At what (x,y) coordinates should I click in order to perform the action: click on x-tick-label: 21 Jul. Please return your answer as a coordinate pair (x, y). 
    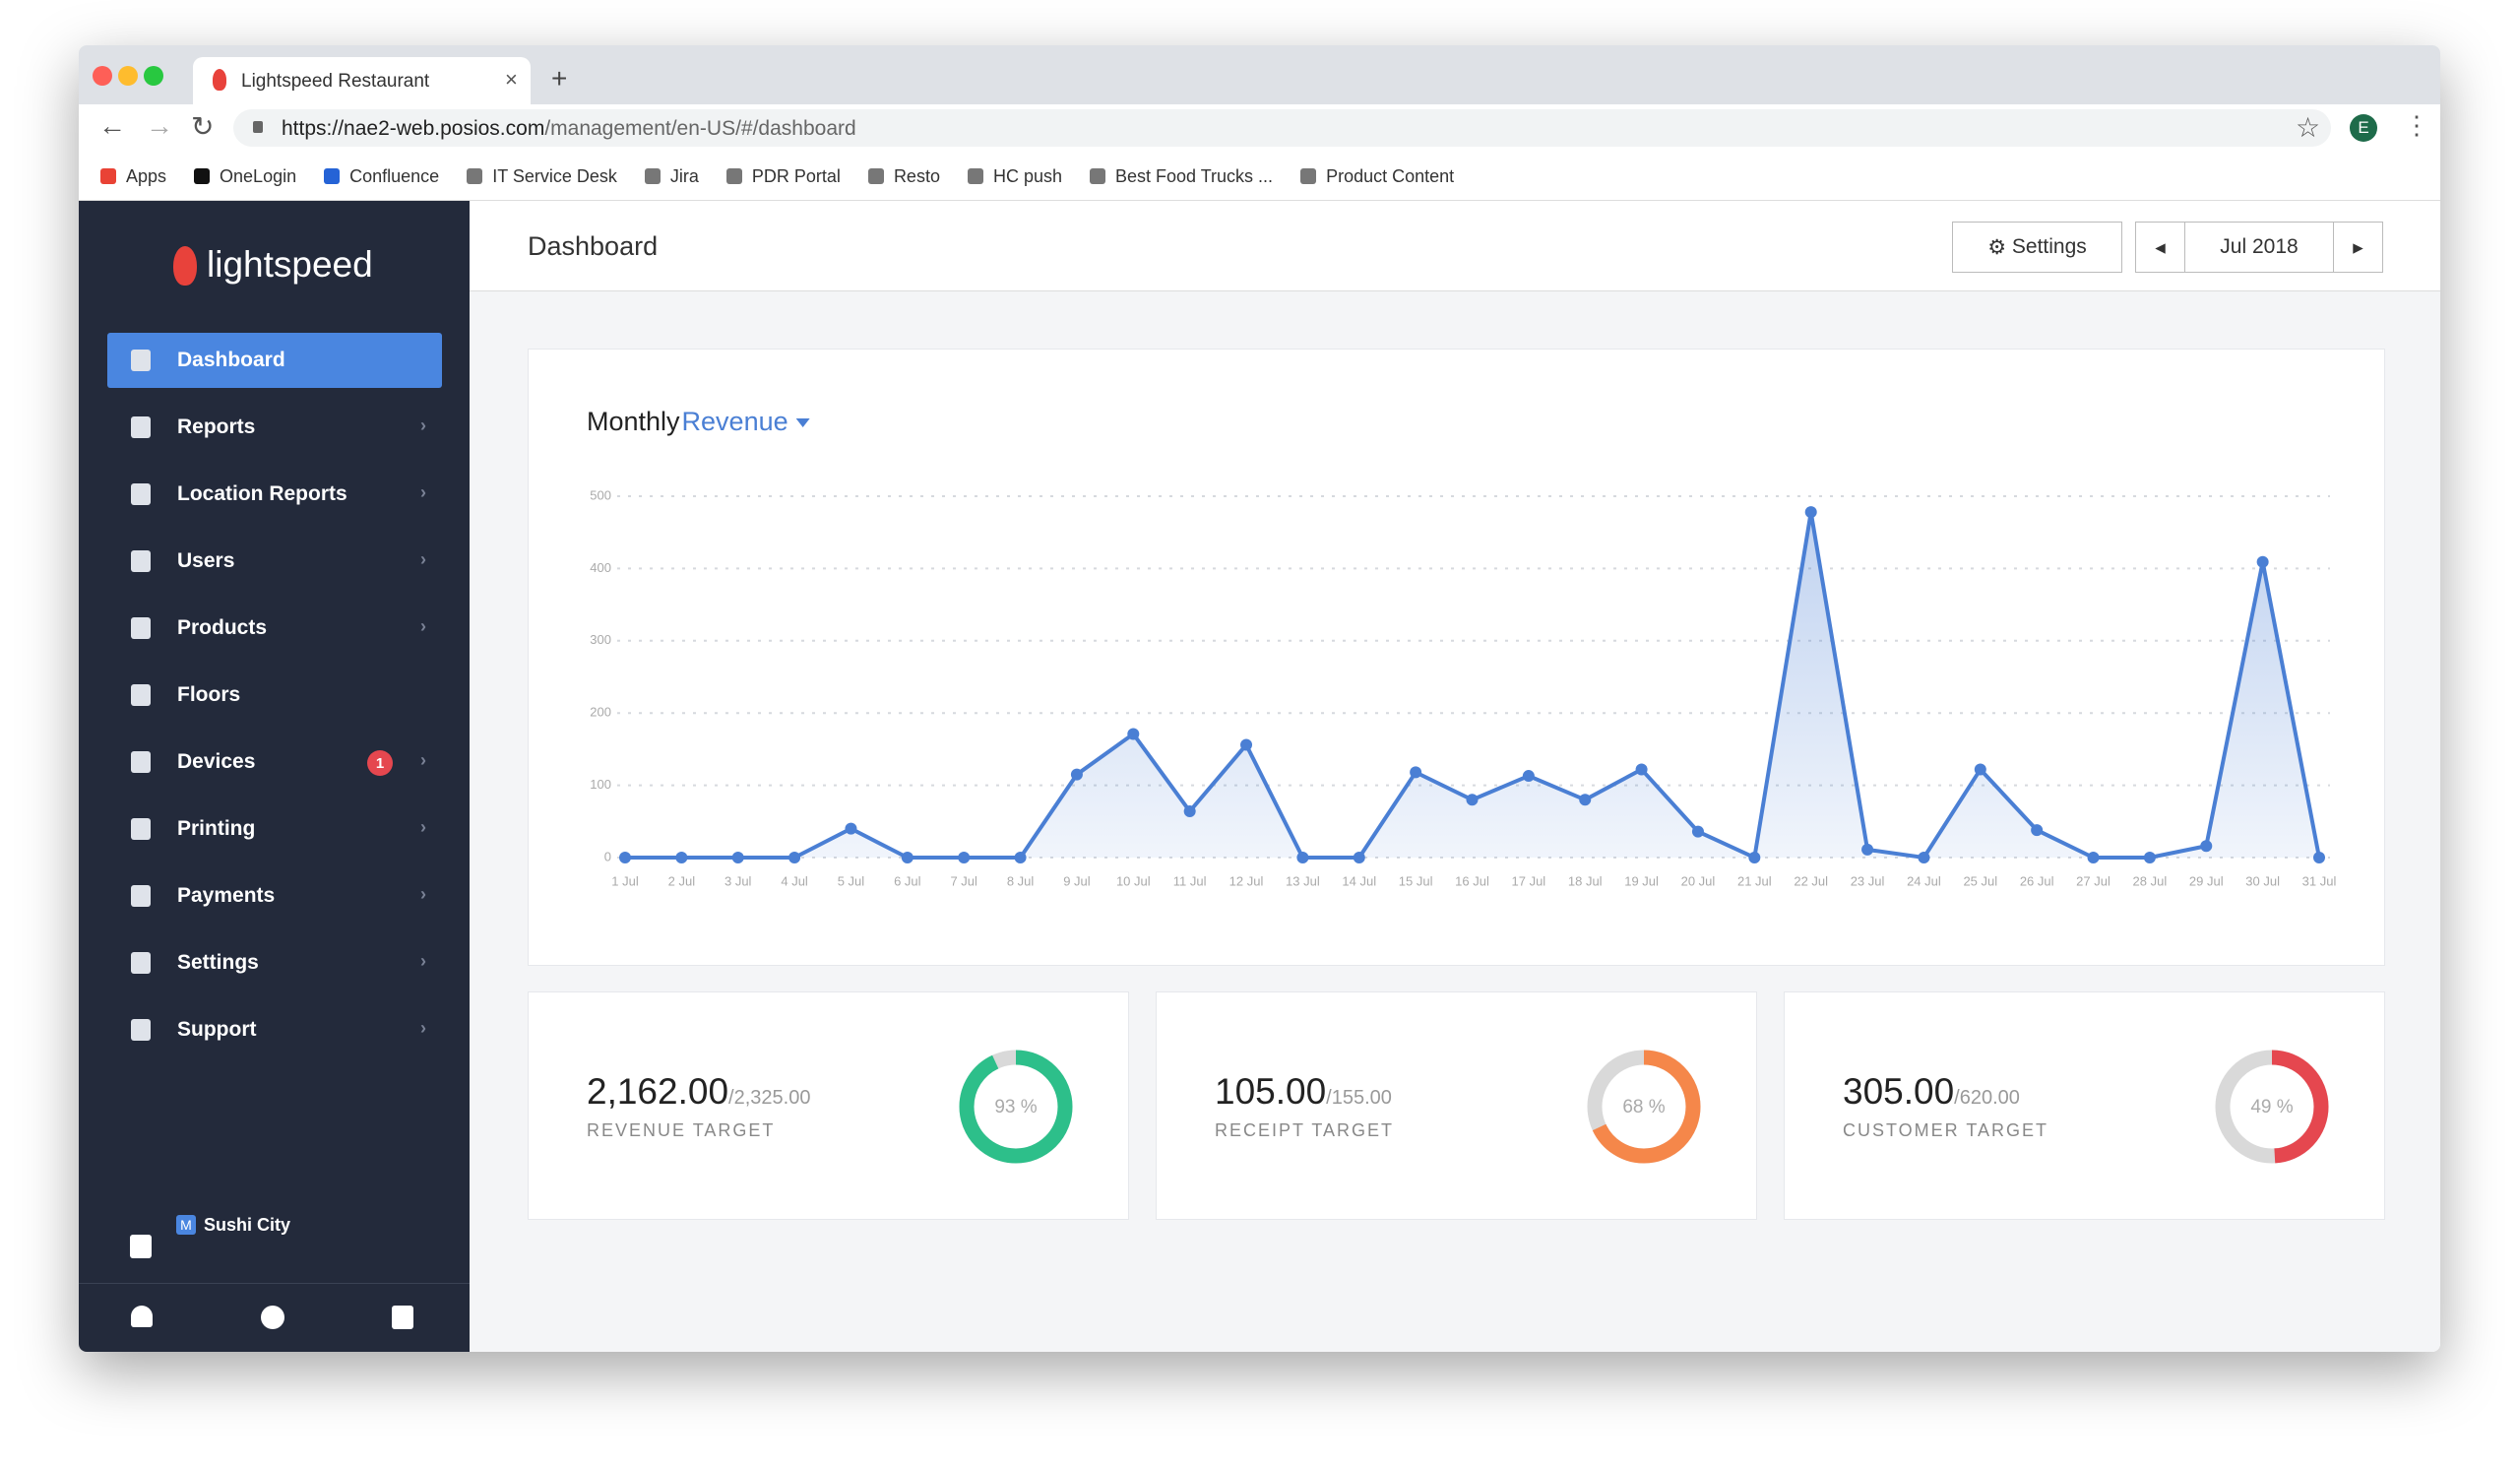
    Looking at the image, I should click on (1754, 881).